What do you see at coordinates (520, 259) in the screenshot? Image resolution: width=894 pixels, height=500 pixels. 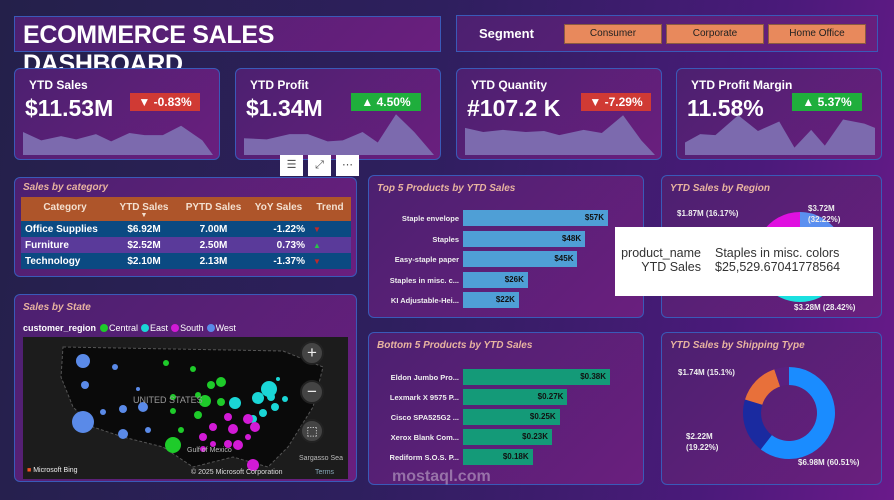 I see `bar: $45K` at bounding box center [520, 259].